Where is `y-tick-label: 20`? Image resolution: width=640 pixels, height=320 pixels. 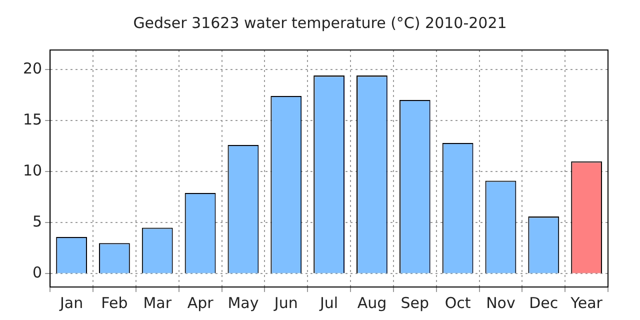 y-tick-label: 20 is located at coordinates (32, 68).